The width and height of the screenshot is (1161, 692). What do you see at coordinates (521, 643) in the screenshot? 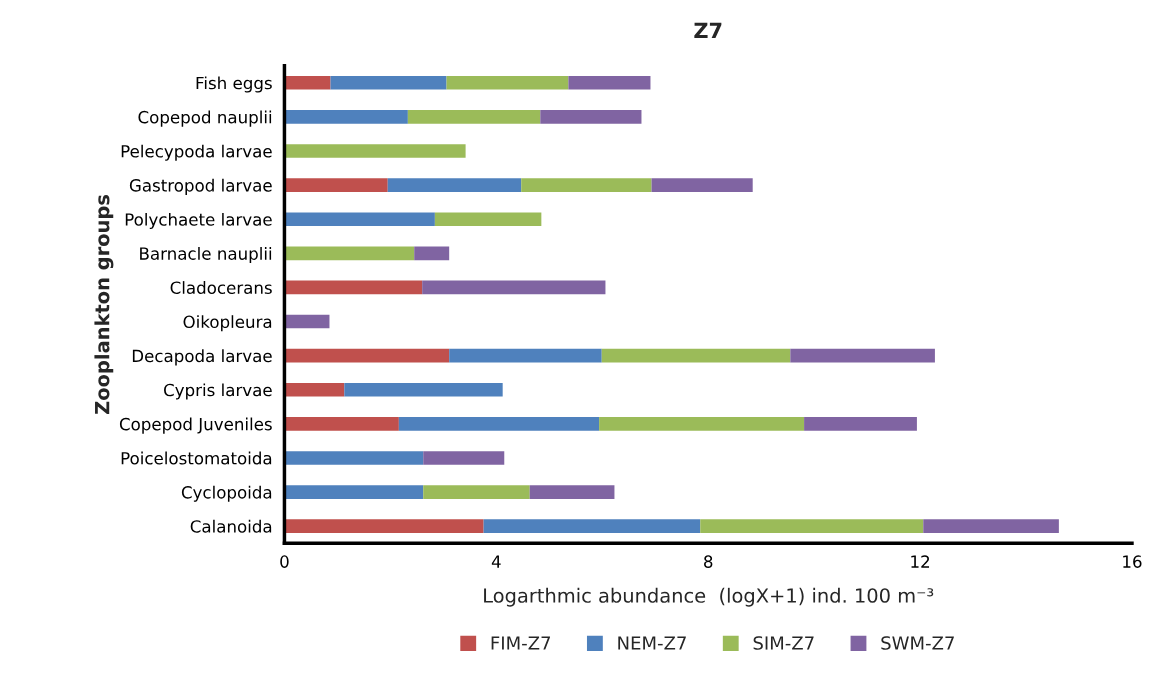
I see `legend-label: FIM-Z7` at bounding box center [521, 643].